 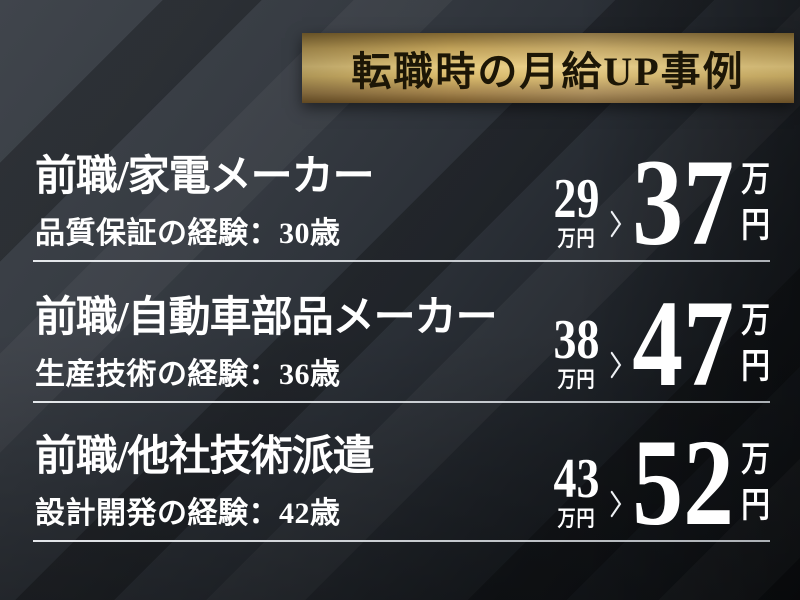 I want to click on salary-change: 43 万円 52 万 円, so click(x=661, y=482).